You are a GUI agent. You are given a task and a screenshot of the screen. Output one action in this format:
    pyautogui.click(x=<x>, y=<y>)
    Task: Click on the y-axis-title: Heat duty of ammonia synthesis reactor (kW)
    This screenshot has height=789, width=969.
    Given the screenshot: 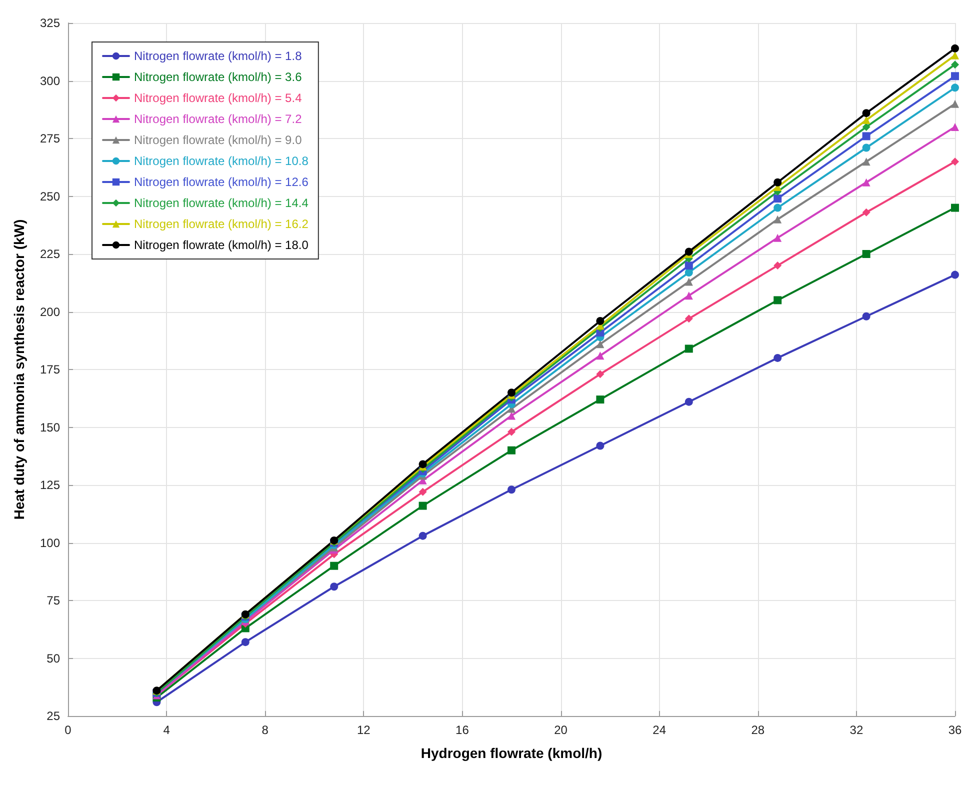 What is the action you would take?
    pyautogui.click(x=19, y=369)
    